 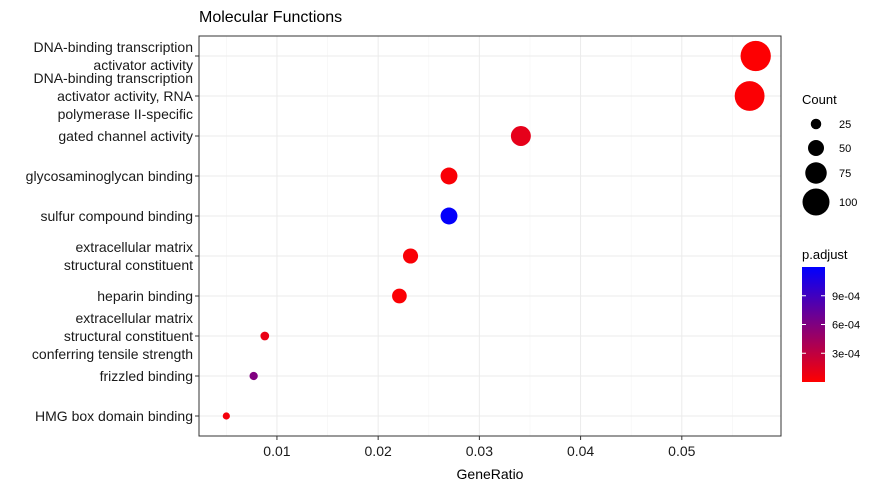 What do you see at coordinates (580, 451) in the screenshot?
I see `x-tick-label: 0.04` at bounding box center [580, 451].